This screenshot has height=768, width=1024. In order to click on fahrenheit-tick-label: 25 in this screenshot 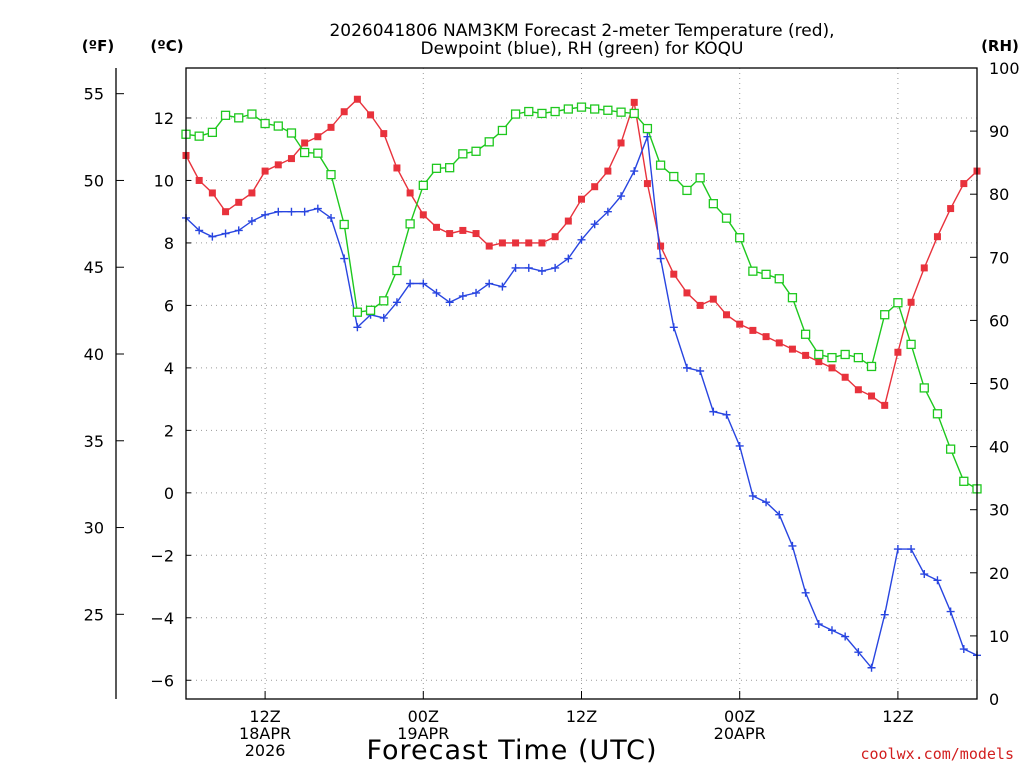, I will do `click(94, 614)`.